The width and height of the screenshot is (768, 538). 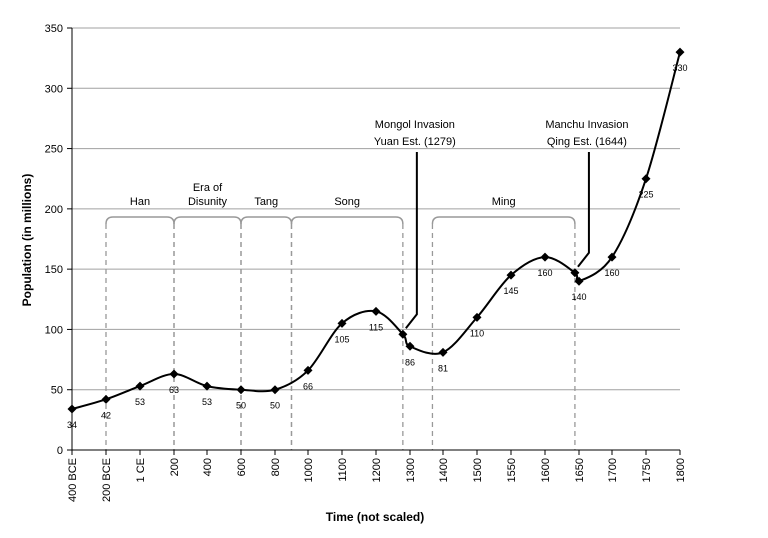 I want to click on y-tick-label: 300, so click(x=54, y=89).